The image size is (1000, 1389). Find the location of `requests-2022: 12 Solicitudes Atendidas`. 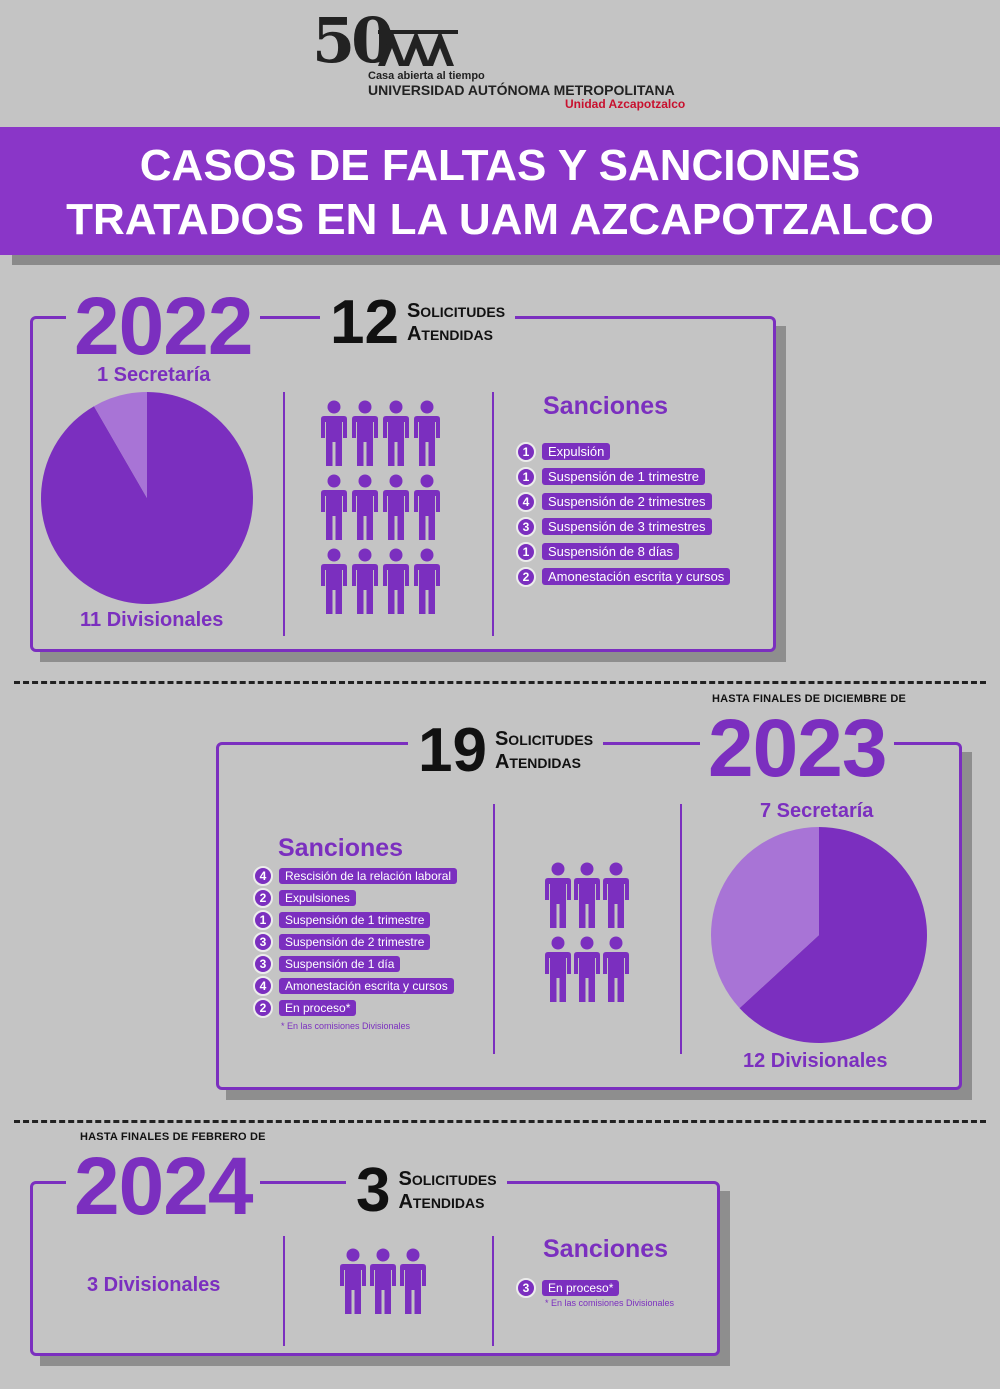

requests-2022: 12 Solicitudes Atendidas is located at coordinates (418, 322).